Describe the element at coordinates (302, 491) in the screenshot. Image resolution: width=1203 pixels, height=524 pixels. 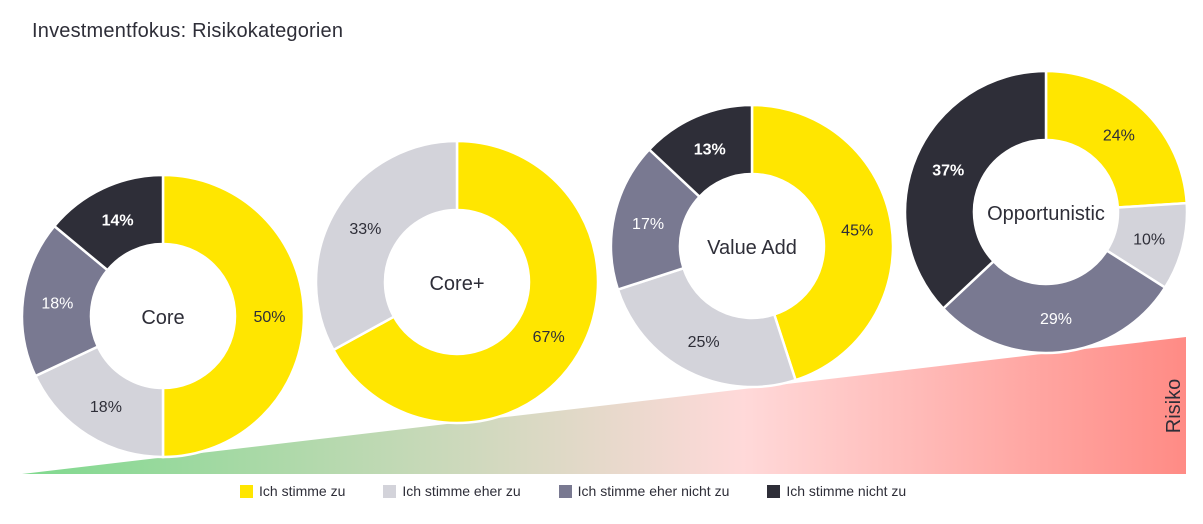
I see `legend-label: Ich stimme zu` at that location.